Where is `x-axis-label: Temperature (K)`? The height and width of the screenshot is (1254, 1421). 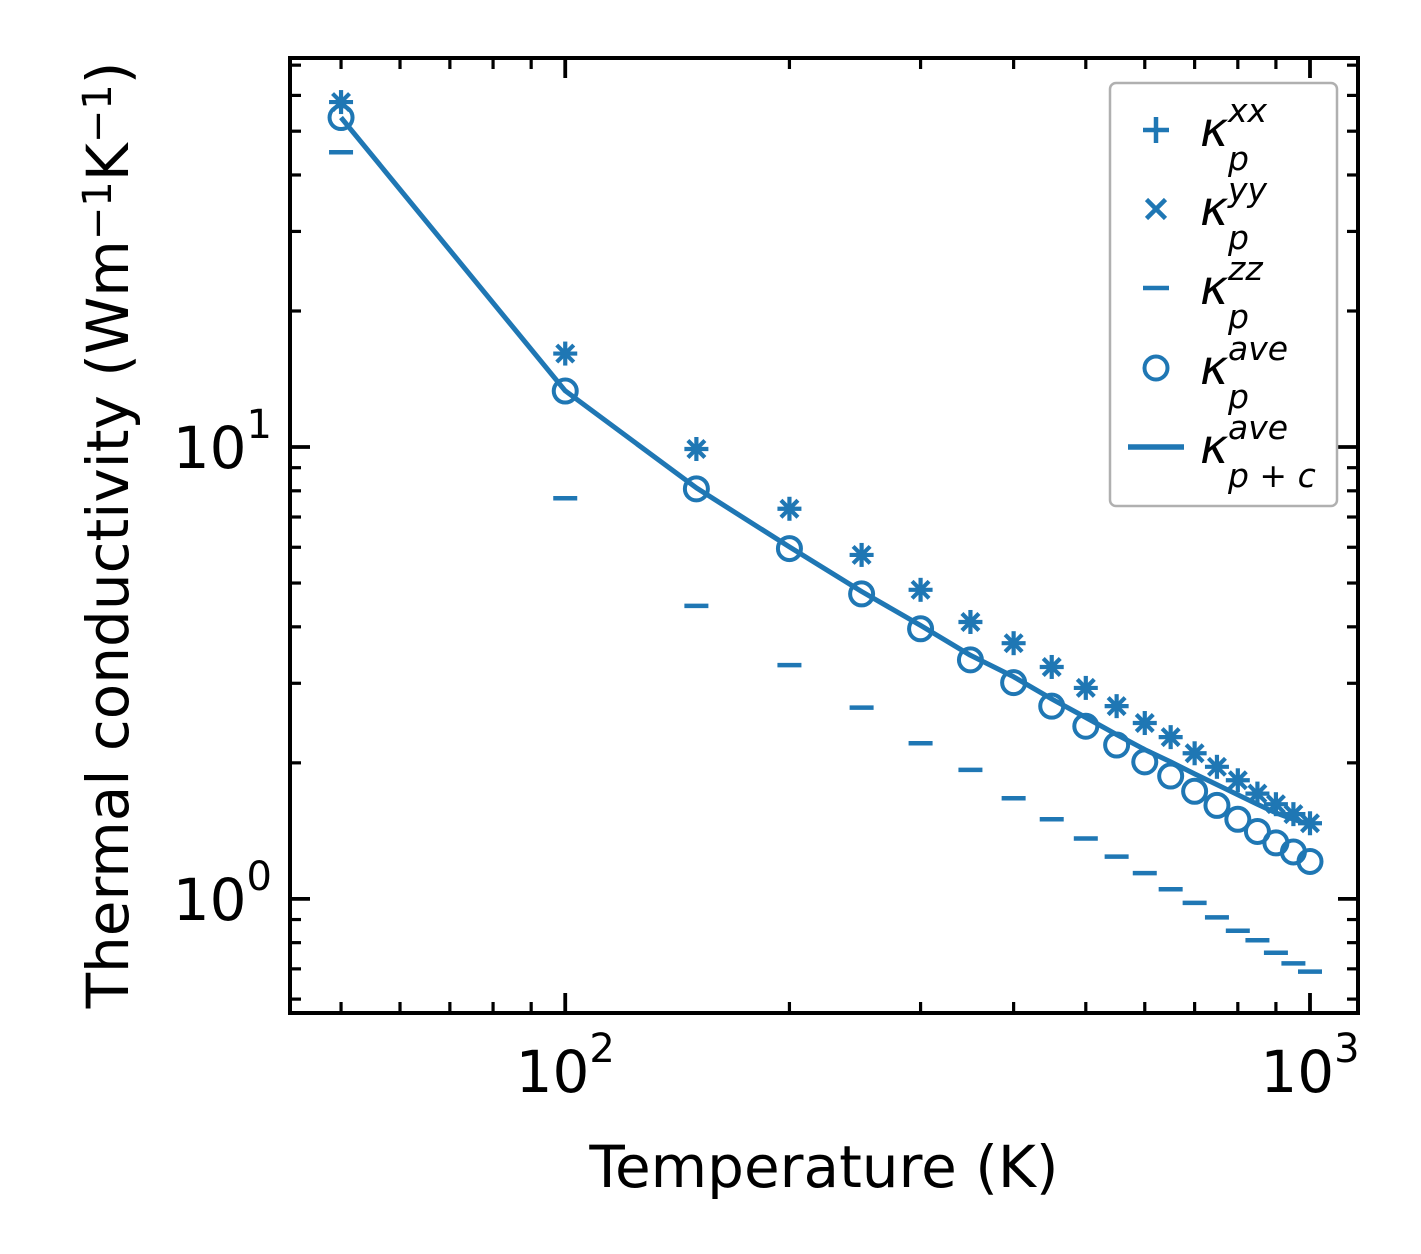
x-axis-label: Temperature (K) is located at coordinates (823, 1167).